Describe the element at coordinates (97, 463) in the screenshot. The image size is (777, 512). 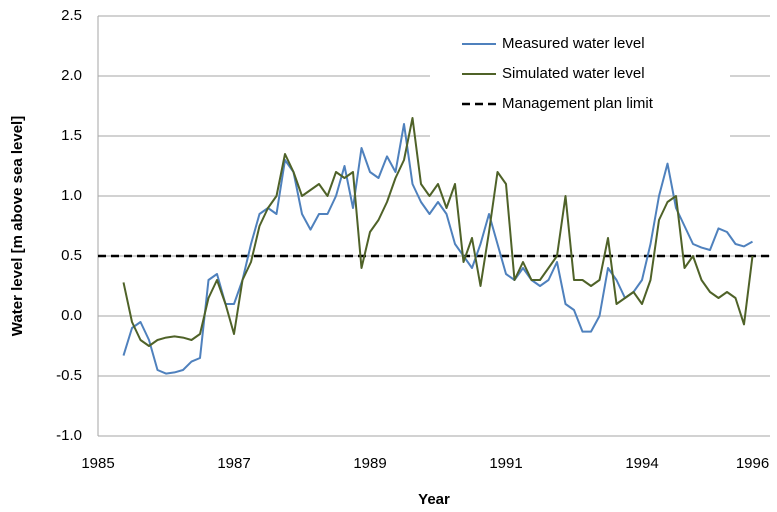
I see `x-tick-label: 1985` at that location.